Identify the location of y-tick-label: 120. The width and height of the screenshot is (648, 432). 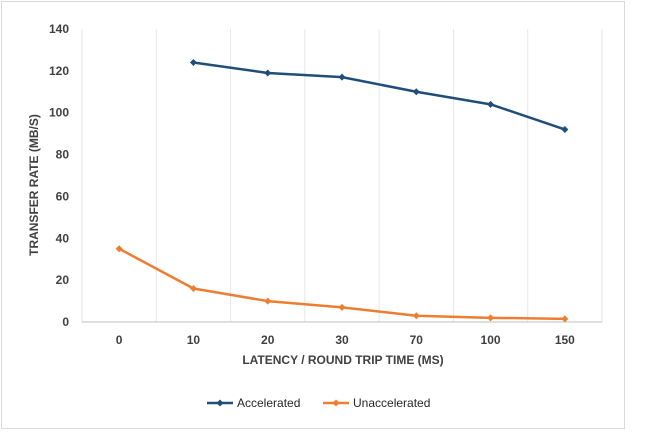
(59, 71).